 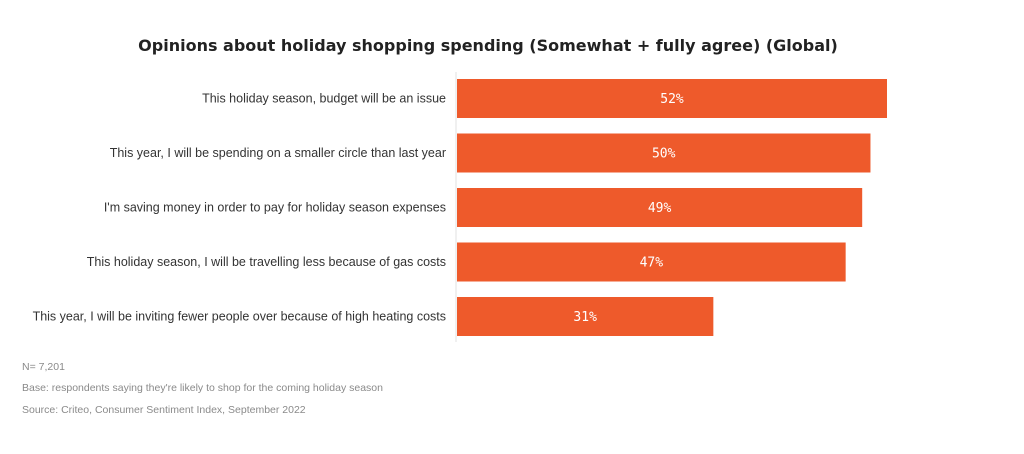 I want to click on value-label-4: 47%, so click(x=652, y=263).